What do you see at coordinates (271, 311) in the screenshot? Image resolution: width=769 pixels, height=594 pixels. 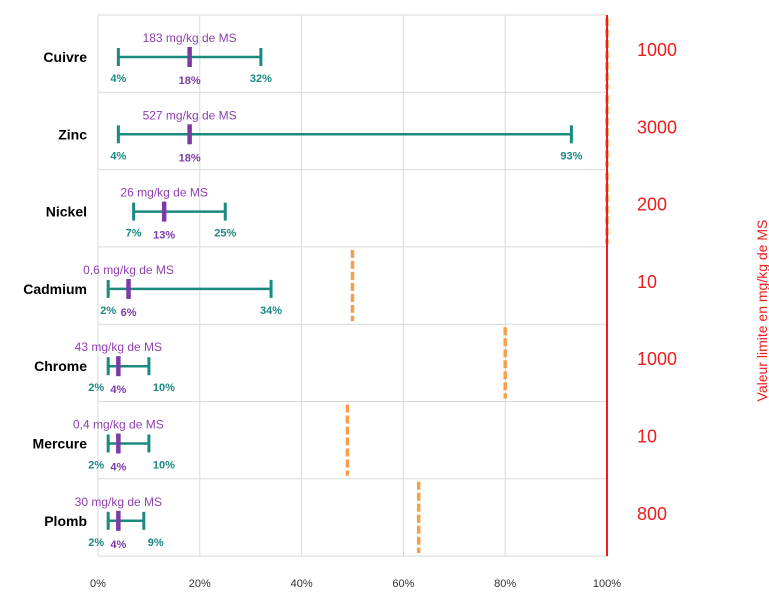 I see `max-label: 34%` at bounding box center [271, 311].